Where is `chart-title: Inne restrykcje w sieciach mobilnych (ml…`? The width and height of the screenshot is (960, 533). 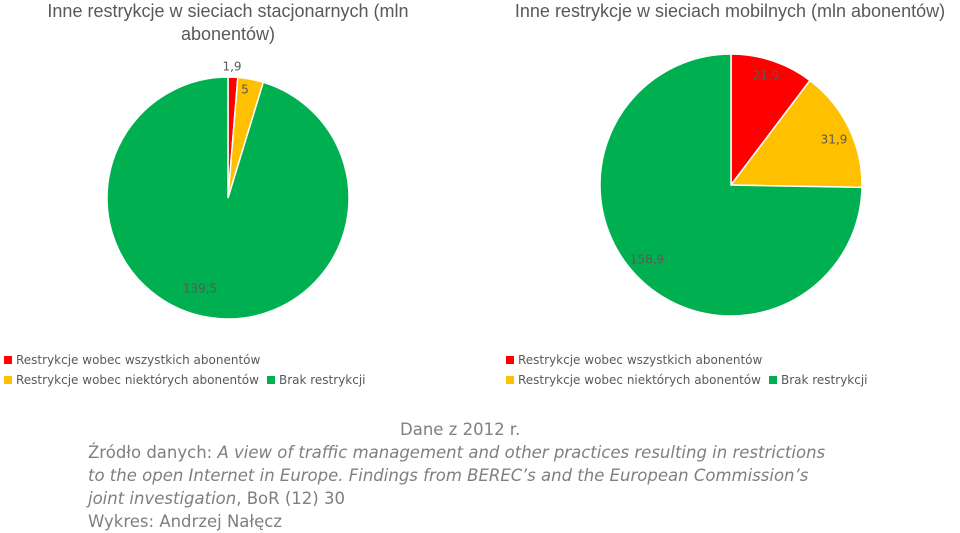 chart-title: Inne restrykcje w sieciach mobilnych (ml… is located at coordinates (730, 11).